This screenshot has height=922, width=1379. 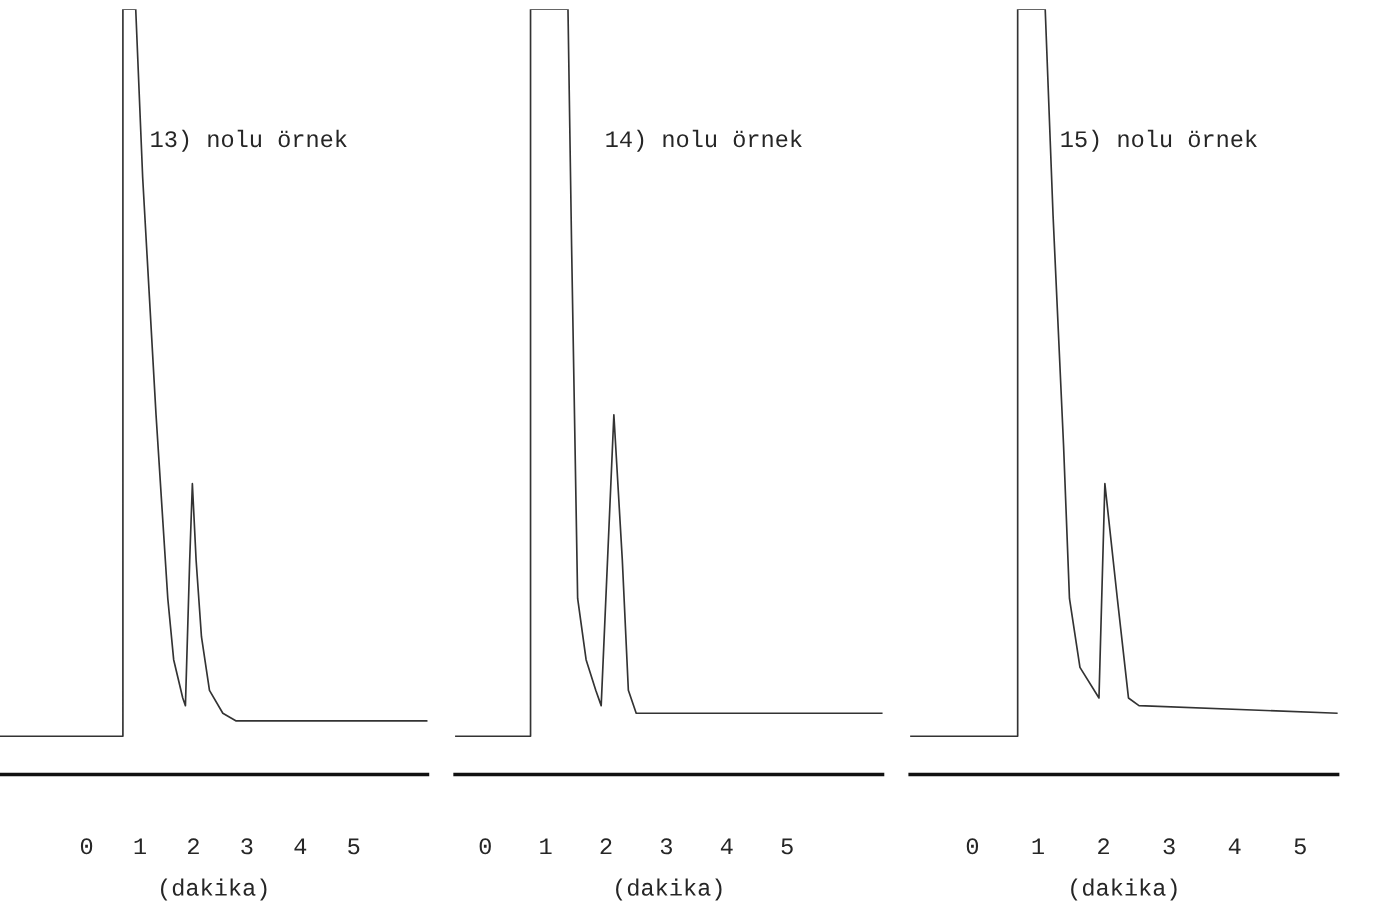 What do you see at coordinates (704, 140) in the screenshot?
I see `text: 14) nolu örnek` at bounding box center [704, 140].